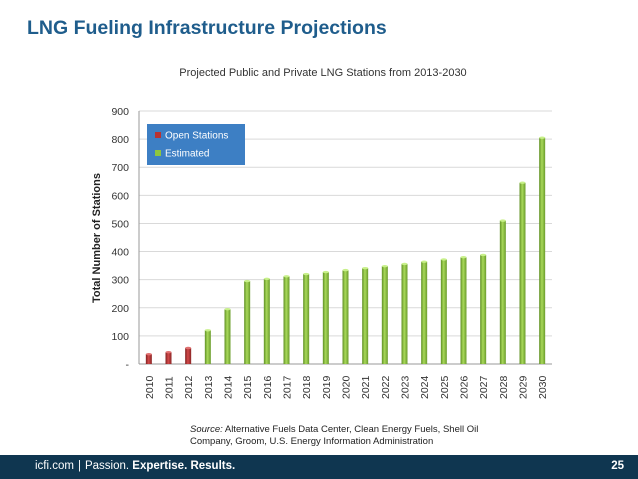  I want to click on footer-bar: icfi.com | Passion. Expertise. Results. 25, so click(319, 467).